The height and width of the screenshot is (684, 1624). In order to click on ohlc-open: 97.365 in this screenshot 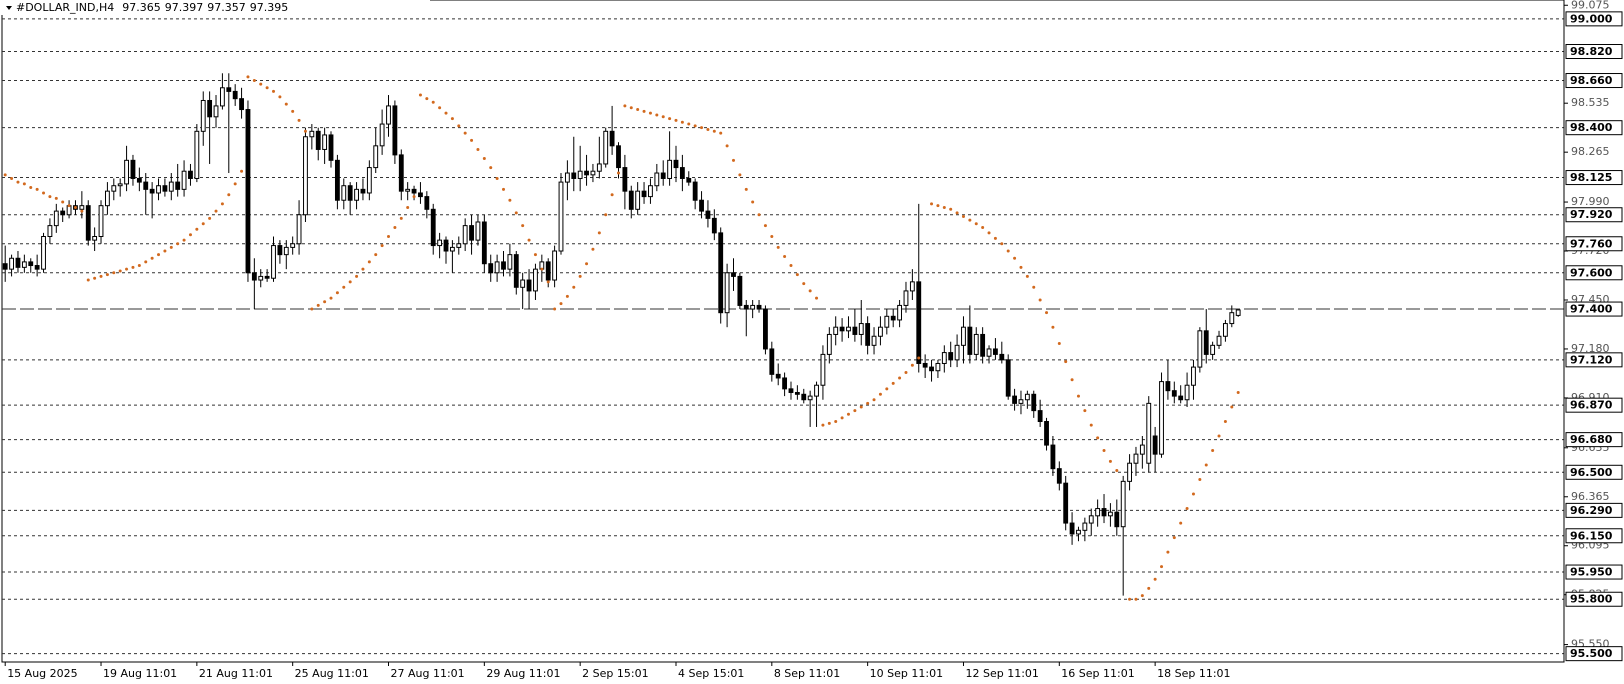, I will do `click(141, 7)`.